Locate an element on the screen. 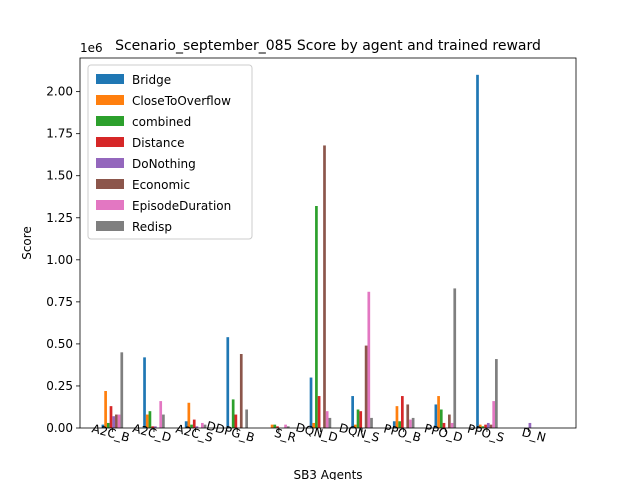 Image resolution: width=640 pixels, height=480 pixels. y-scale-label: 1e6 is located at coordinates (91, 48).